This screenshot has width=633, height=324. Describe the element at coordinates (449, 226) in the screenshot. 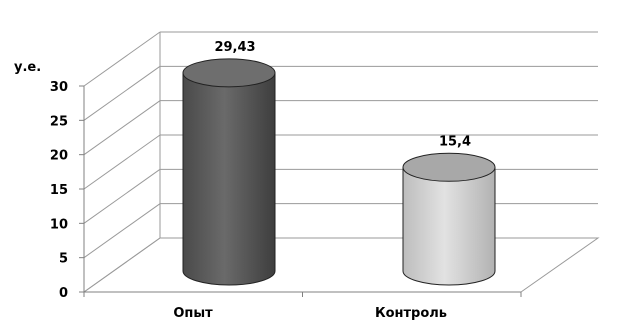

I see `bar-2-body` at that location.